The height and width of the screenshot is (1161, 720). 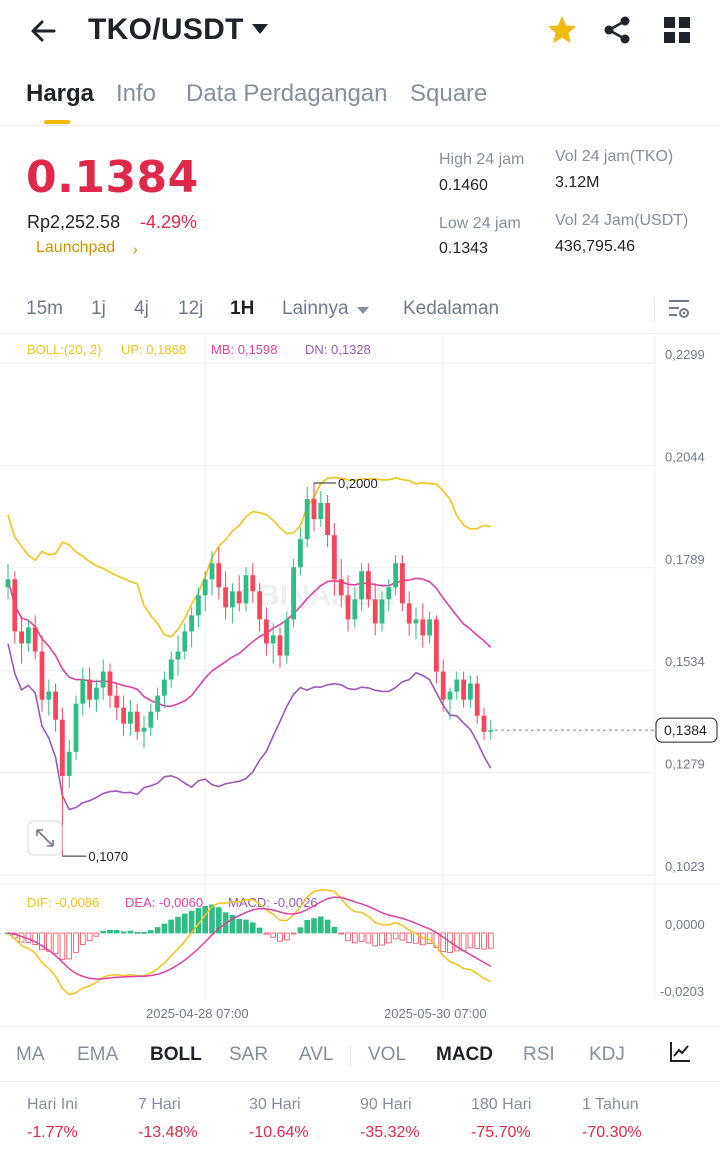 I want to click on perf-label-90d: 90 Hari, so click(x=386, y=1104).